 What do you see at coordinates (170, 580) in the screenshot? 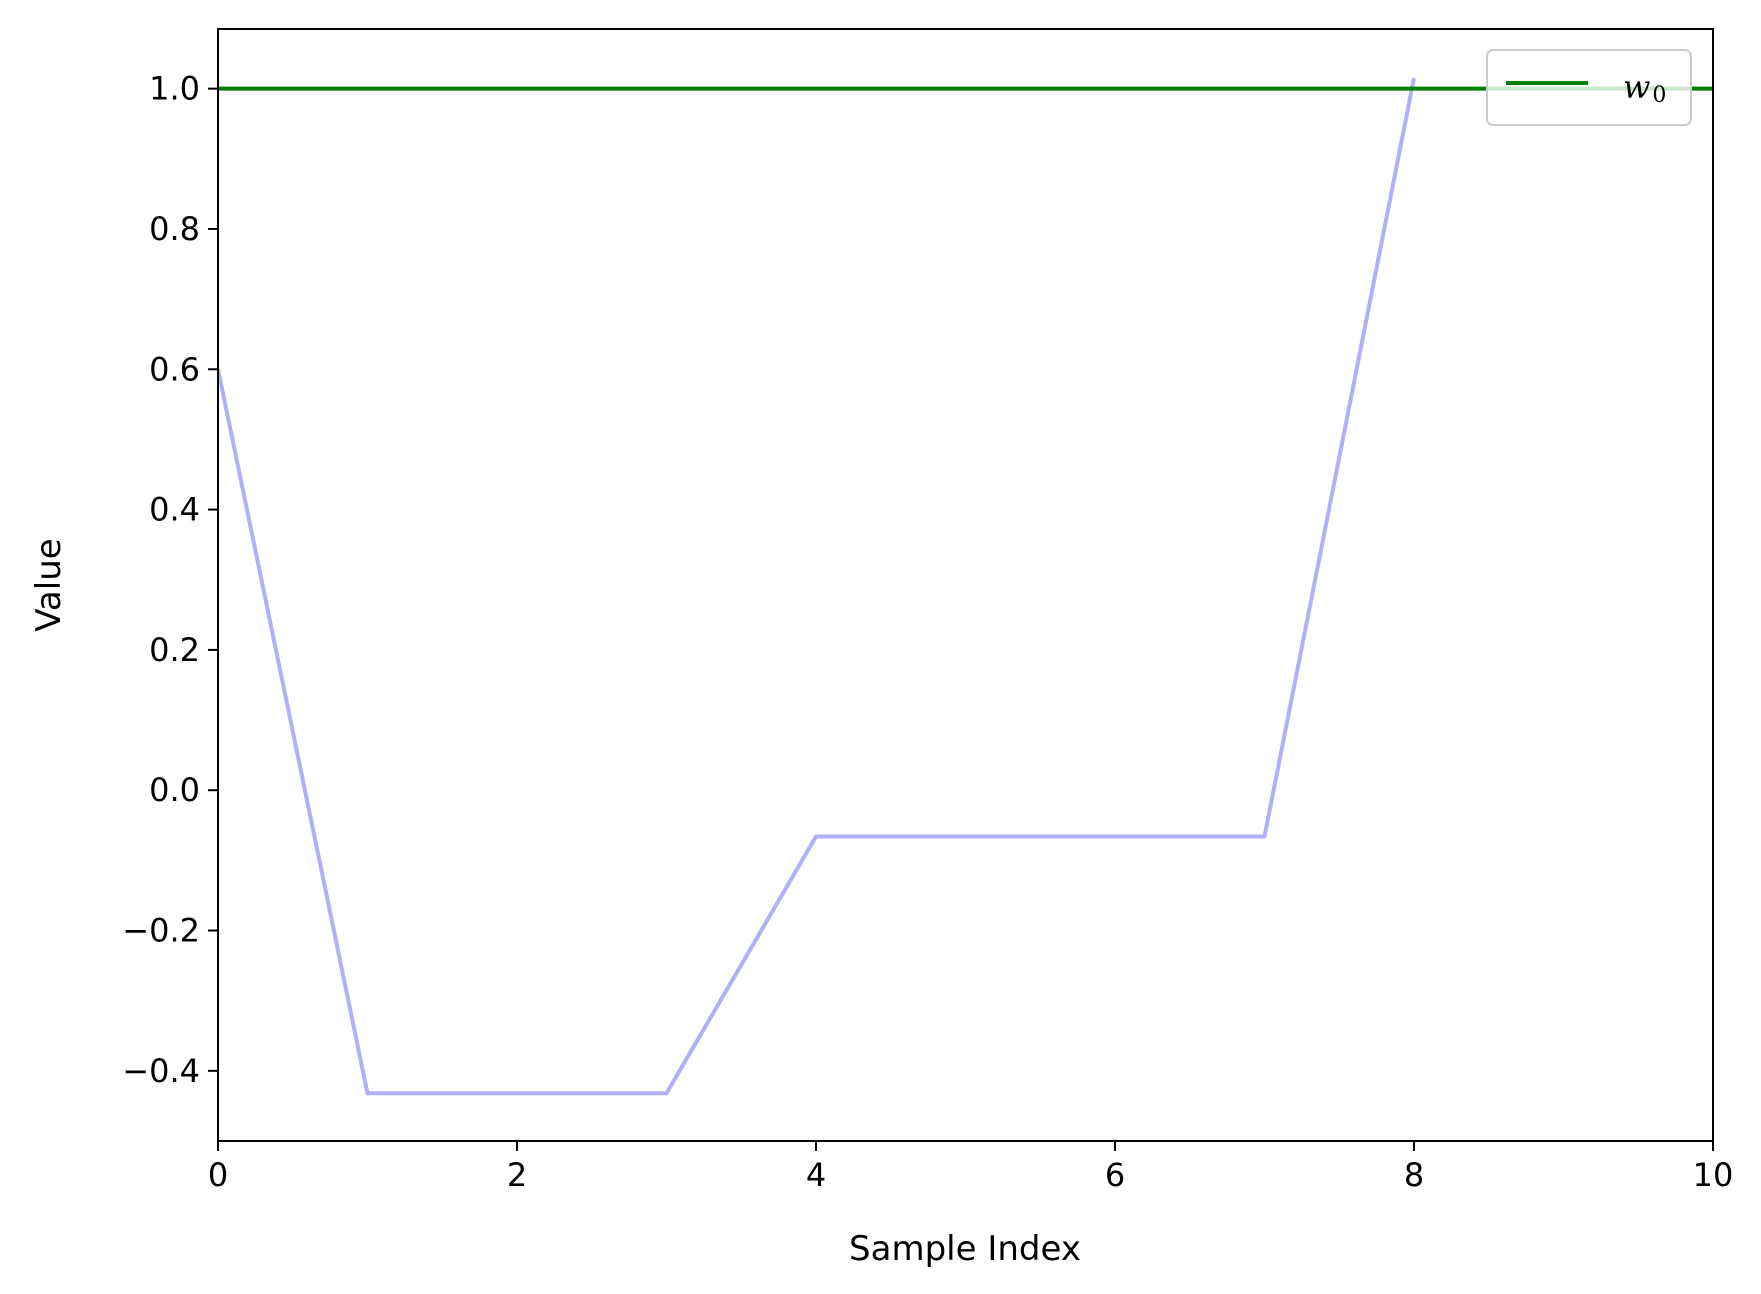
I see `y-axis-ticks: −0.4 −0.2 0.0 0.2 0.4 0.6 0.8 1.0` at bounding box center [170, 580].